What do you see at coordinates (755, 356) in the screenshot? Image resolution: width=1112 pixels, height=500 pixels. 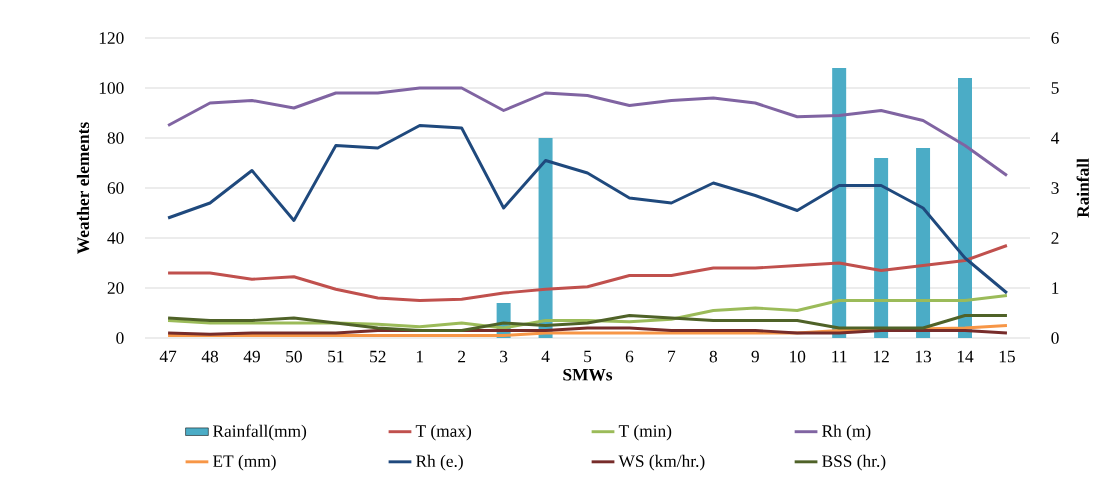 I see `x-tick-label: 9` at bounding box center [755, 356].